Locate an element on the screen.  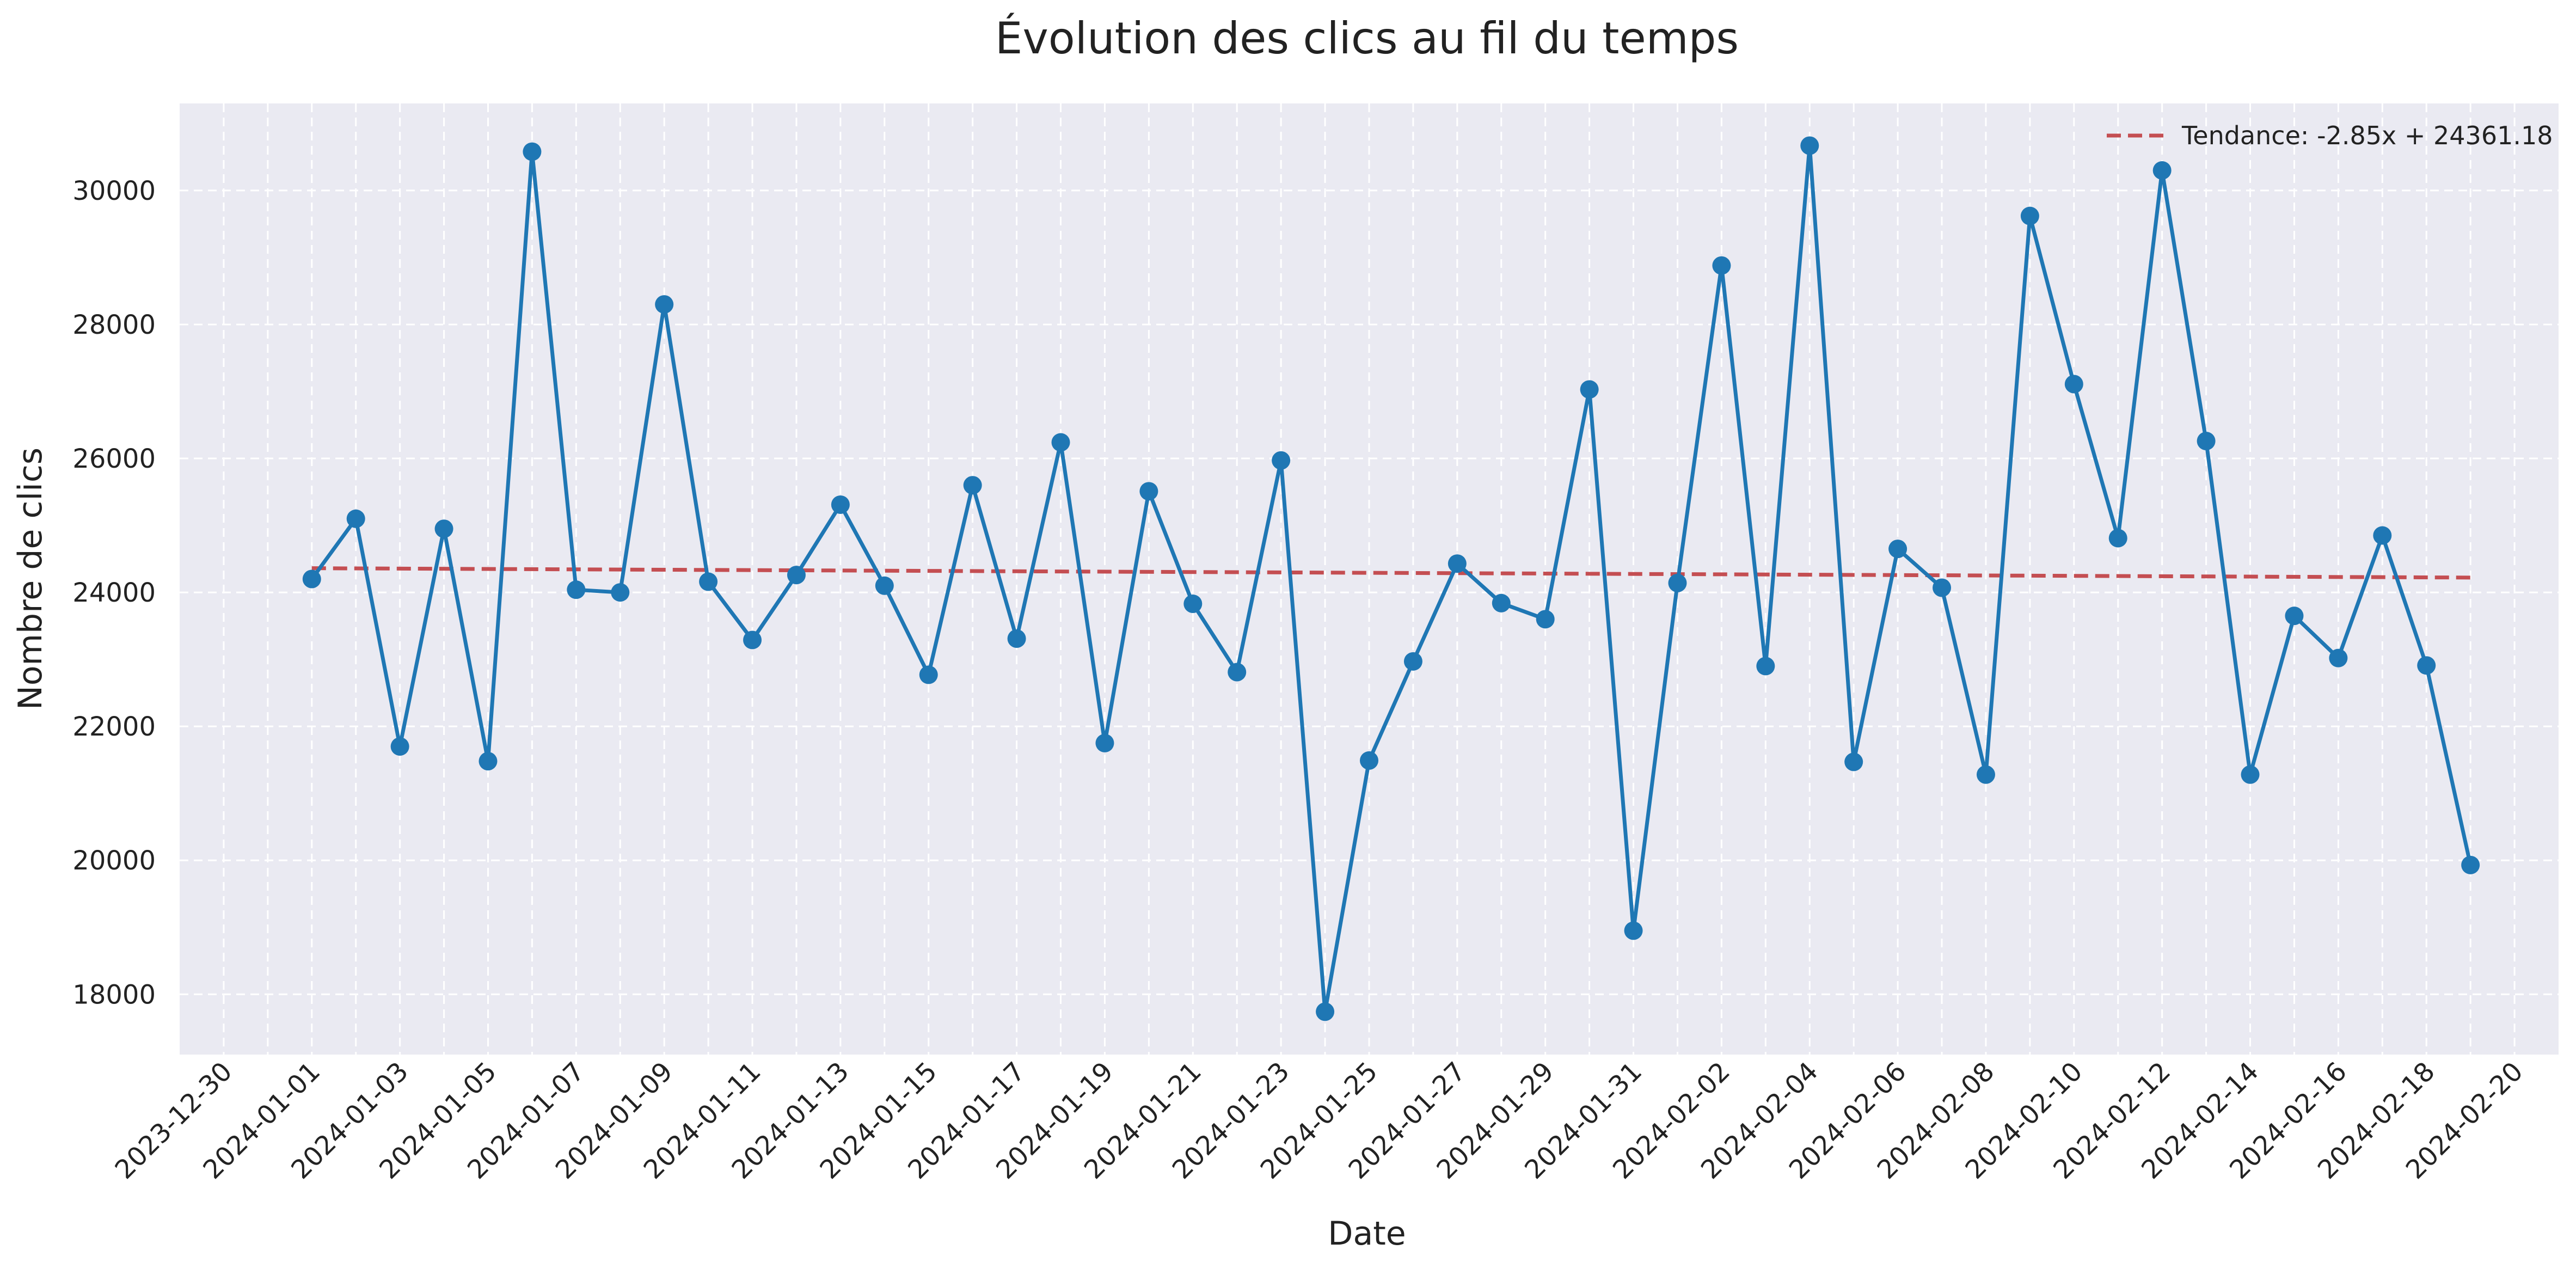
y-tick-label: 24000 is located at coordinates (114, 593).